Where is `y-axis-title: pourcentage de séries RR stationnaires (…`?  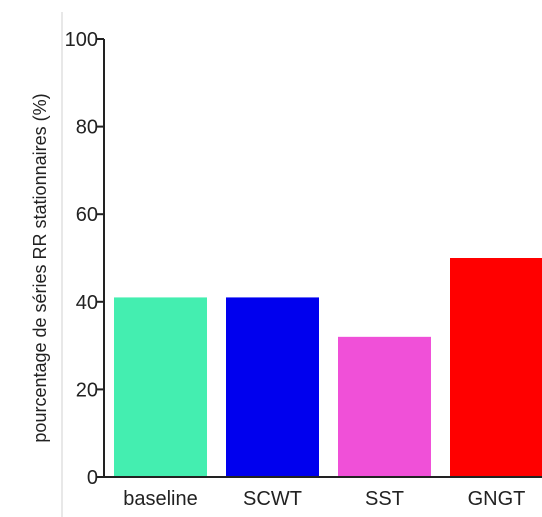
y-axis-title: pourcentage de séries RR stationnaires (… is located at coordinates (40, 267).